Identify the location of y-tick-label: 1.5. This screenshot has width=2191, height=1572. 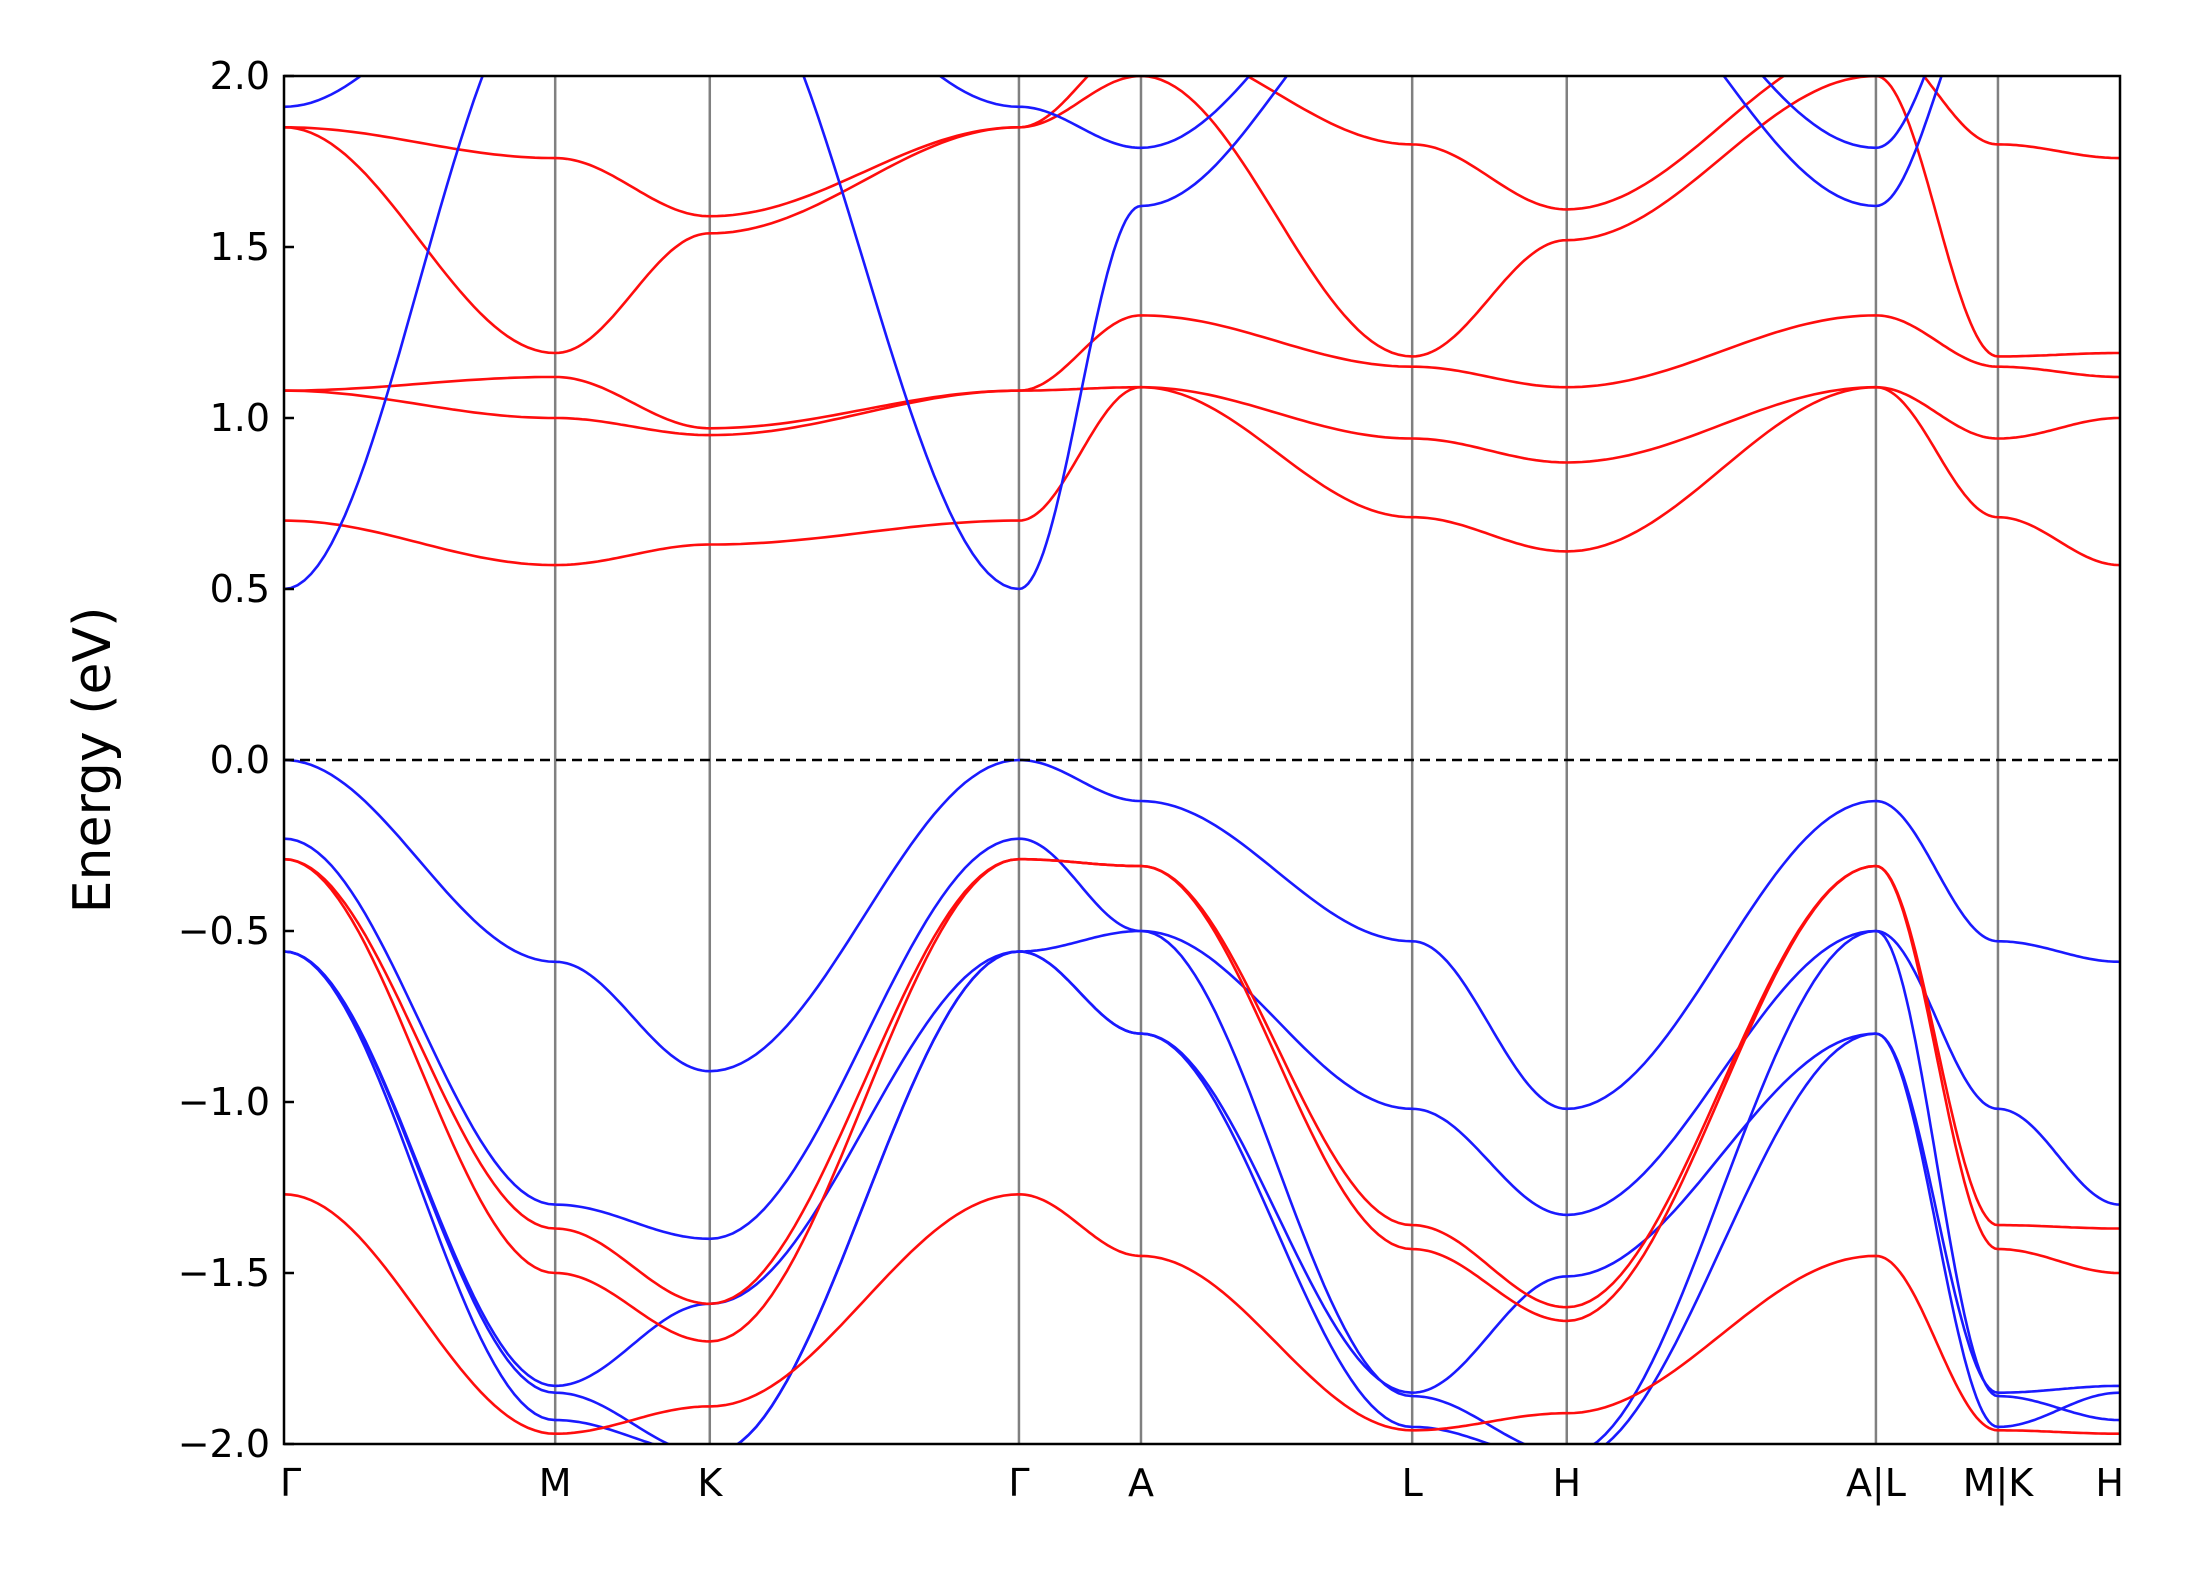
(240, 247).